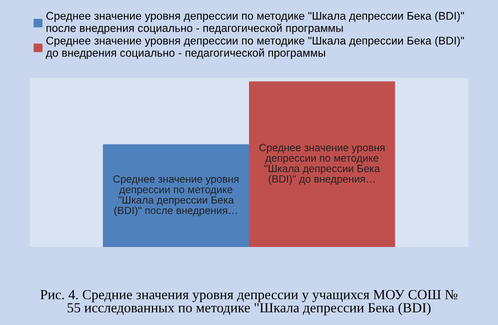 The height and width of the screenshot is (325, 498). What do you see at coordinates (255, 23) in the screenshot?
I see `legend-label: Среднее значение уровня депрессии по методике "Шкала депрессии Бека (BDI)" после внедрения социально - педагогической программы` at bounding box center [255, 23].